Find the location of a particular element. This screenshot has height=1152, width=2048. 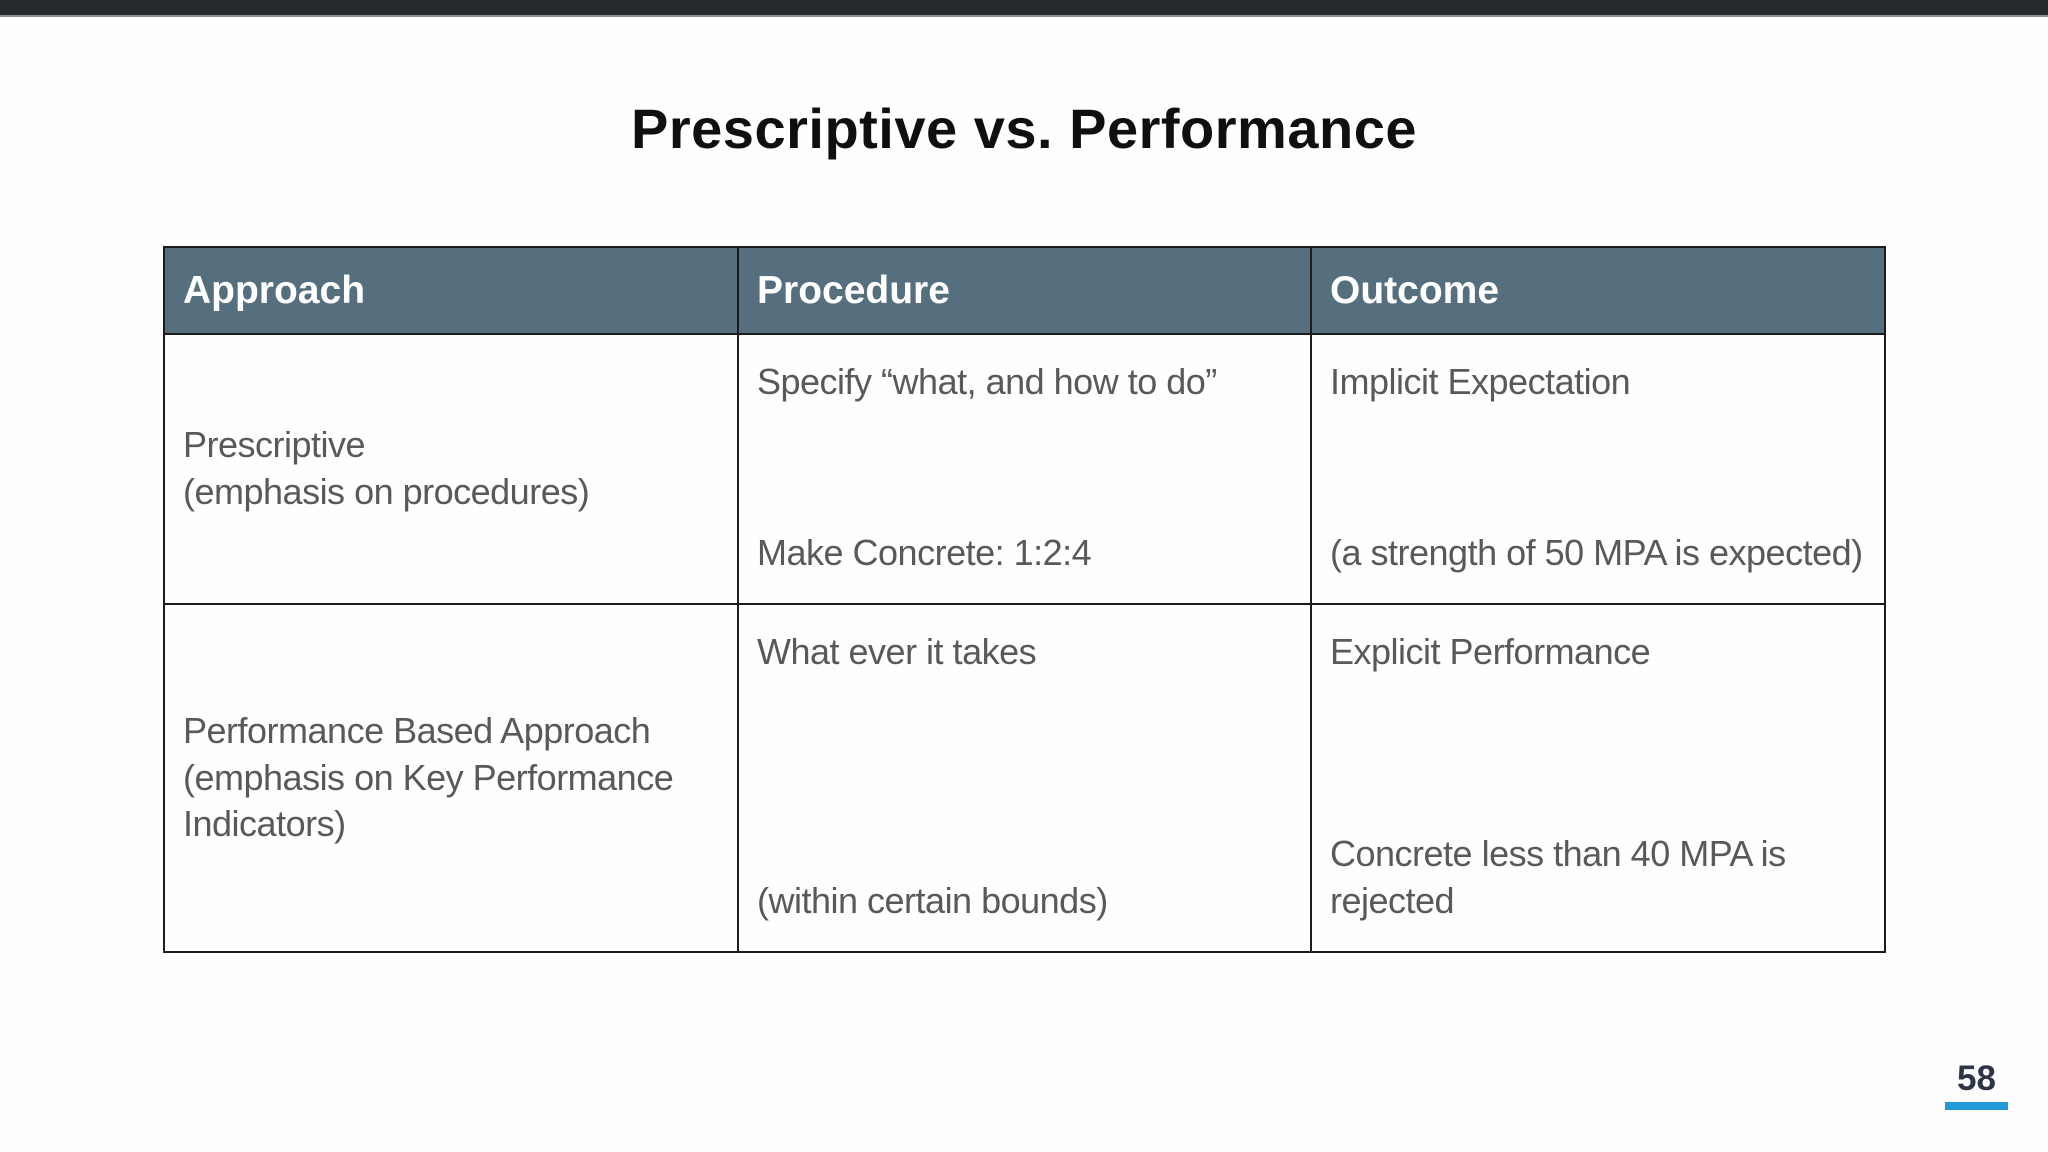

cell-prescriptive-approach: Prescriptive (emphasis on procedures) is located at coordinates (451, 469).